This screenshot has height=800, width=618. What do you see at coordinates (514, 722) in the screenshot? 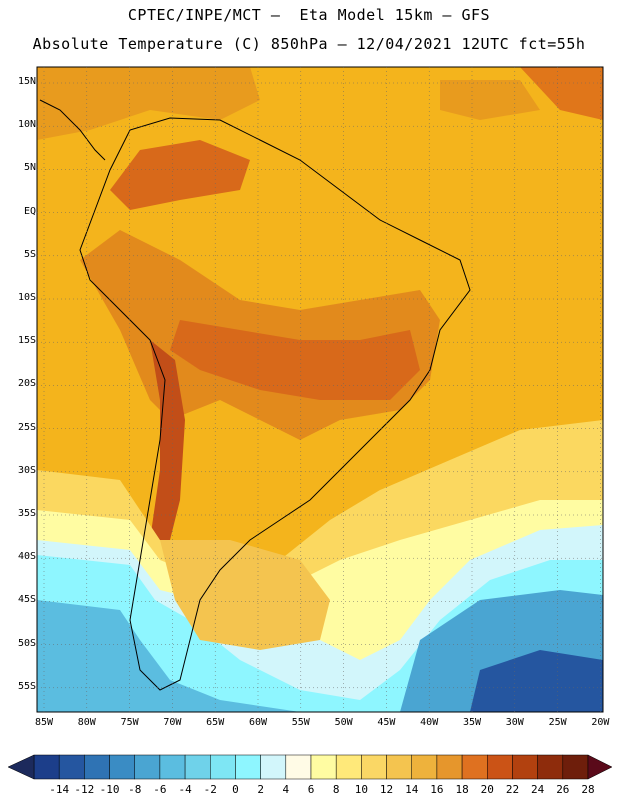
I see `lon-label: 30W` at bounding box center [514, 722].